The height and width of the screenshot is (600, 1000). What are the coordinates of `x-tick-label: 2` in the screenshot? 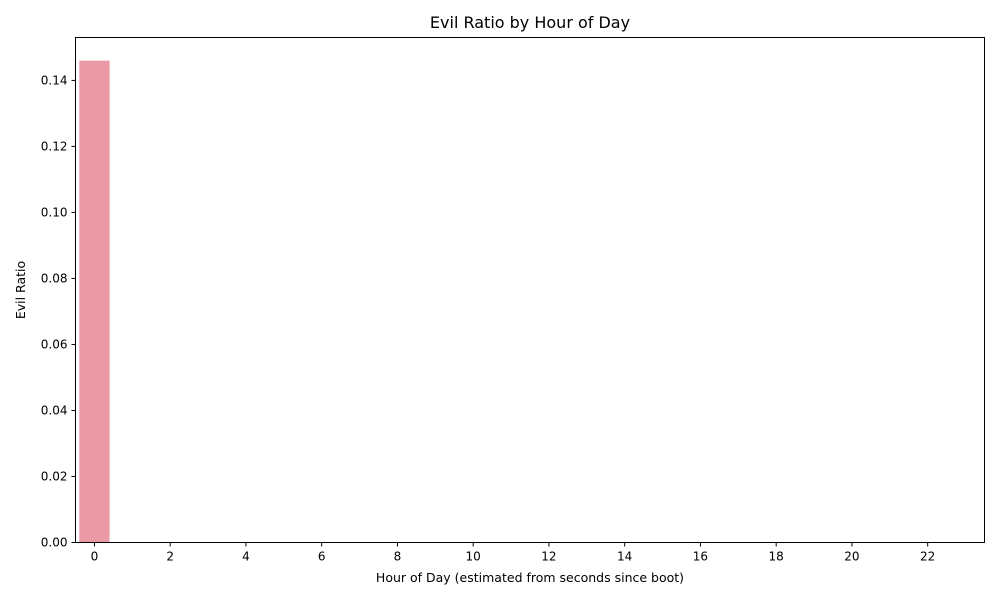 It's located at (170, 557).